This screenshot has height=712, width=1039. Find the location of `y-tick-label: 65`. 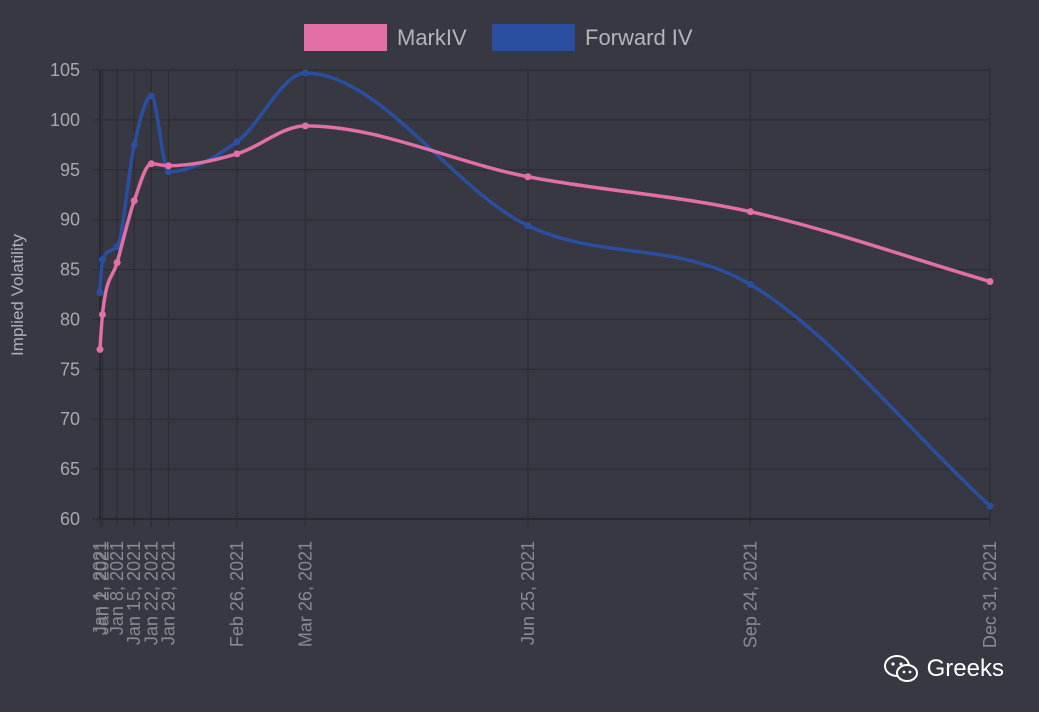

y-tick-label: 65 is located at coordinates (70, 469).